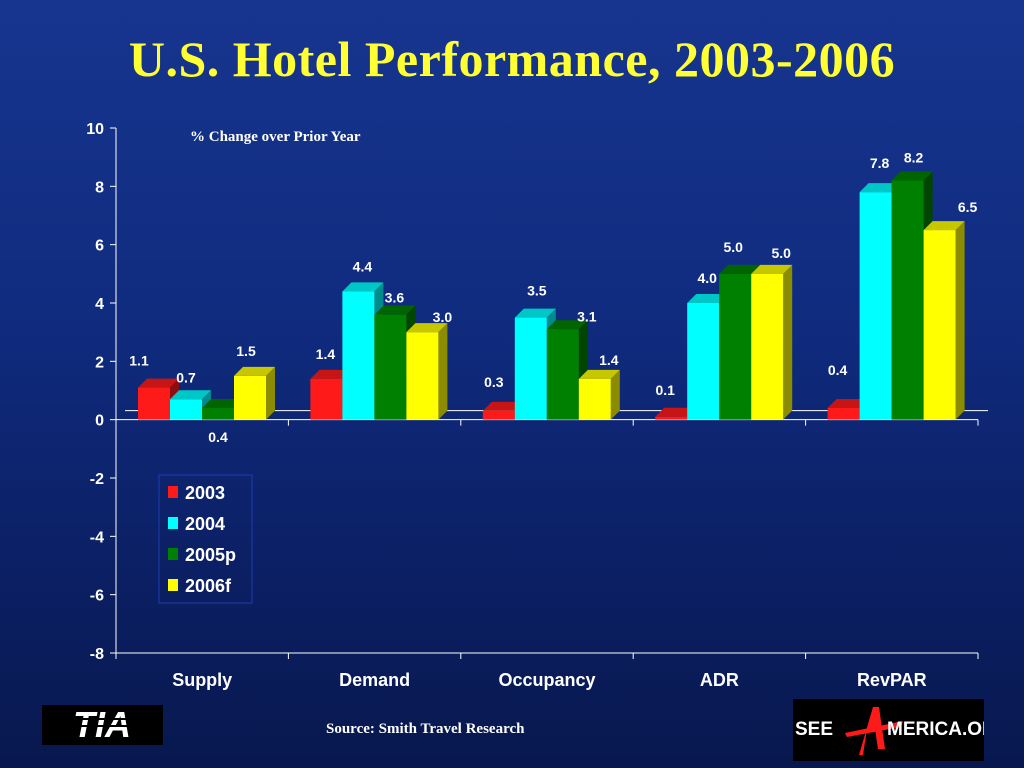 The width and height of the screenshot is (1024, 768). I want to click on bar-occupancy-2003-top, so click(503, 406).